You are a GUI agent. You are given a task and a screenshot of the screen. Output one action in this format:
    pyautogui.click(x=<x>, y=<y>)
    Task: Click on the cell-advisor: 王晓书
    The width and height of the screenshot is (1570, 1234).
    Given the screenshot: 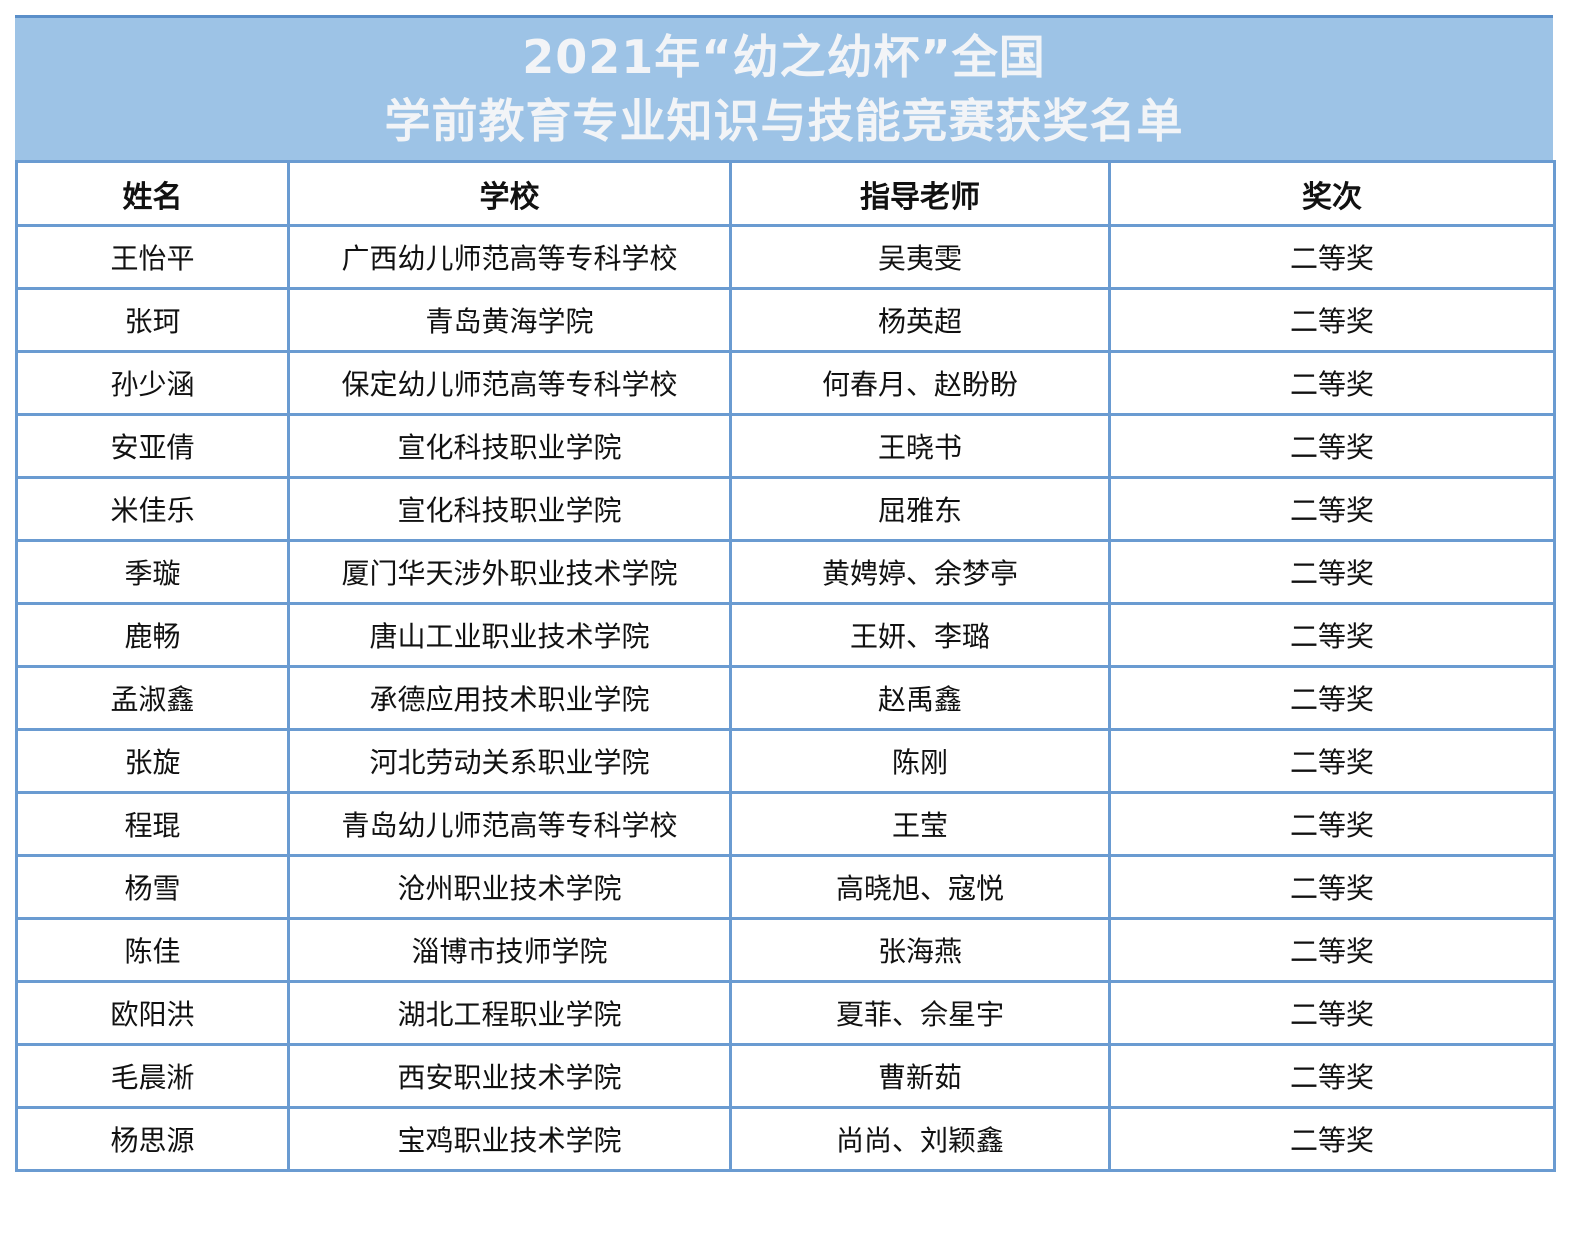 What is the action you would take?
    pyautogui.click(x=920, y=446)
    